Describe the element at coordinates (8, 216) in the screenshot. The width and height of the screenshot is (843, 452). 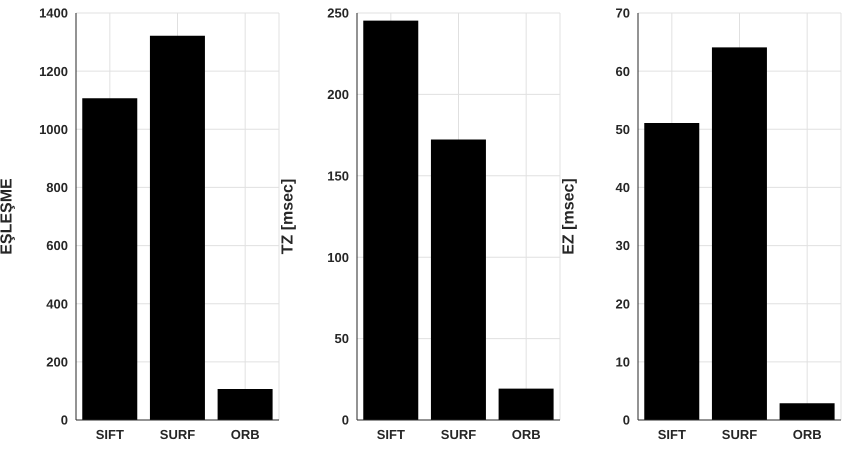
I see `y-axis-title: EŞLEŞME` at that location.